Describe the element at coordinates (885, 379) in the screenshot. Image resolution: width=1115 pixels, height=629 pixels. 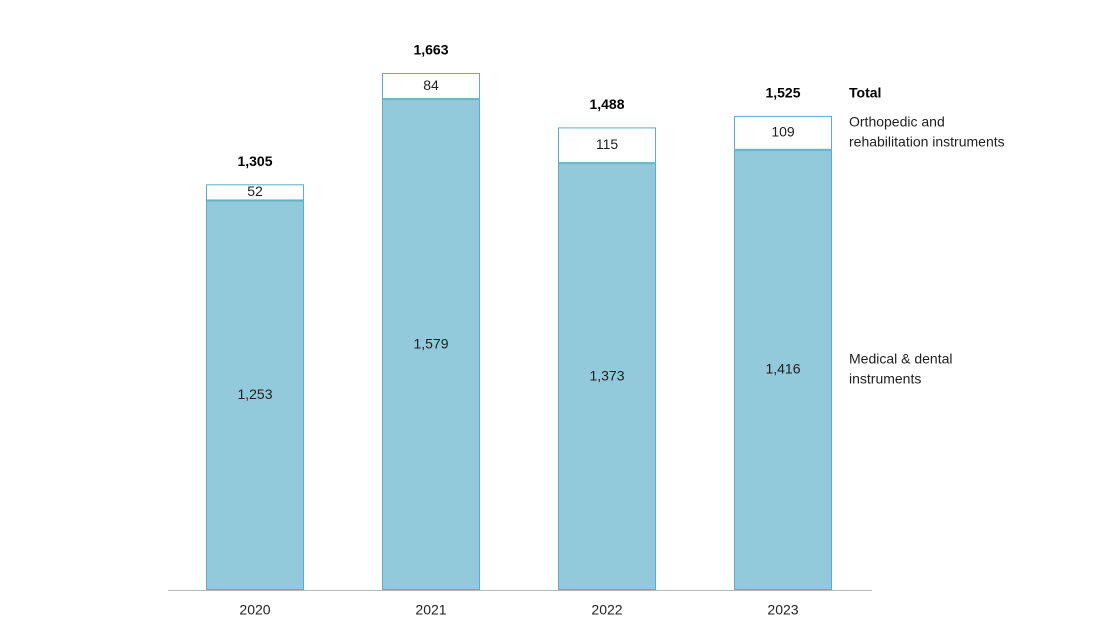
I see `legend-item-label: instruments` at that location.